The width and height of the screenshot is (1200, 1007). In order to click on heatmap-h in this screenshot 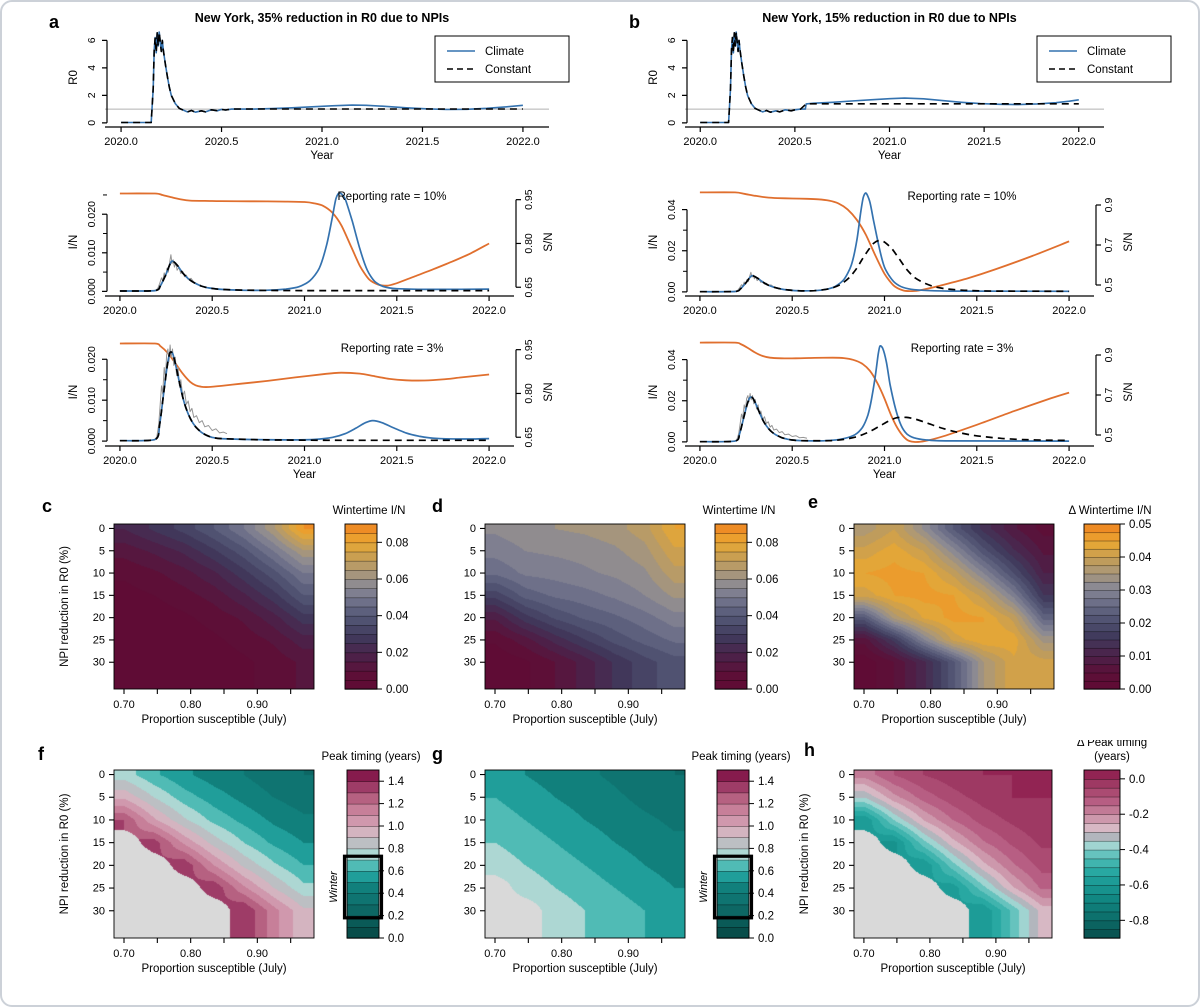, I will do `click(953, 854)`.